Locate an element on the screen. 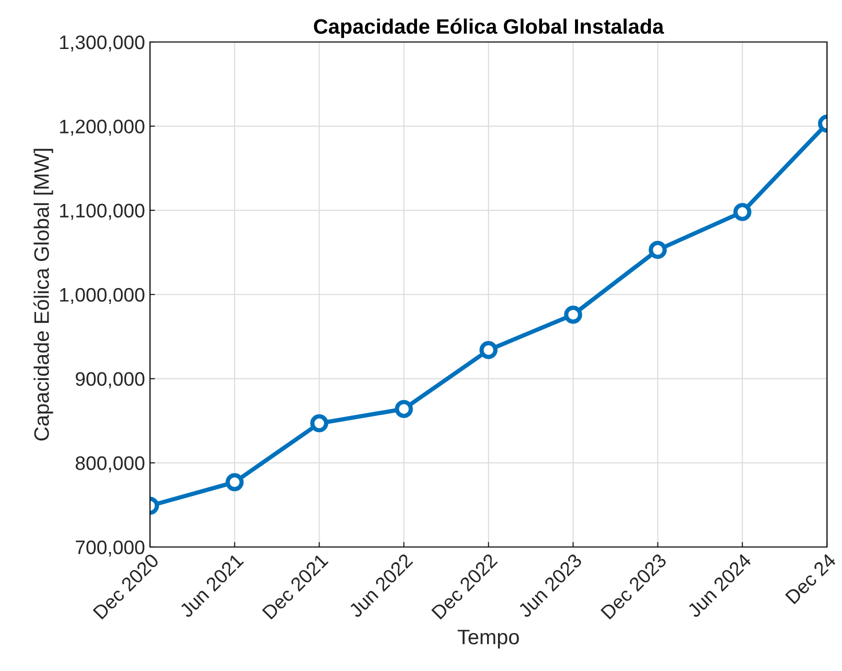  y-tick-label: 1,000,000 is located at coordinates (102, 296).